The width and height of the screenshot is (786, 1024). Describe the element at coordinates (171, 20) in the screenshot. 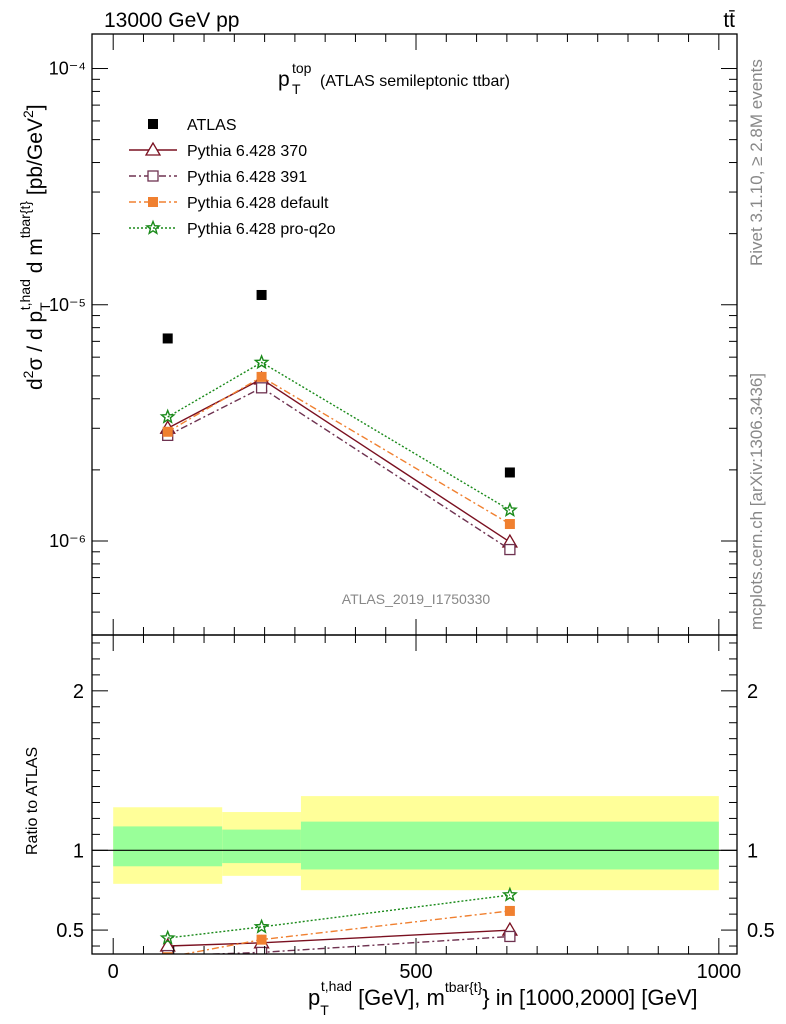

I see `header-energy: 13000 GeV pp` at that location.